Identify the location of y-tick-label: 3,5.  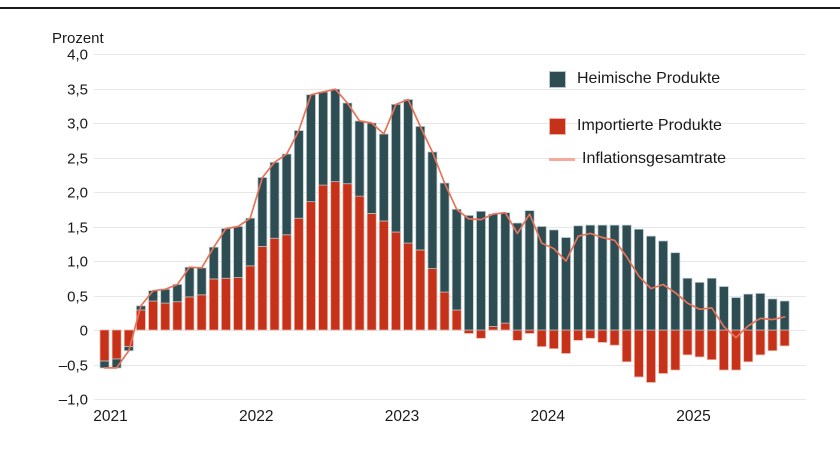
(77, 90).